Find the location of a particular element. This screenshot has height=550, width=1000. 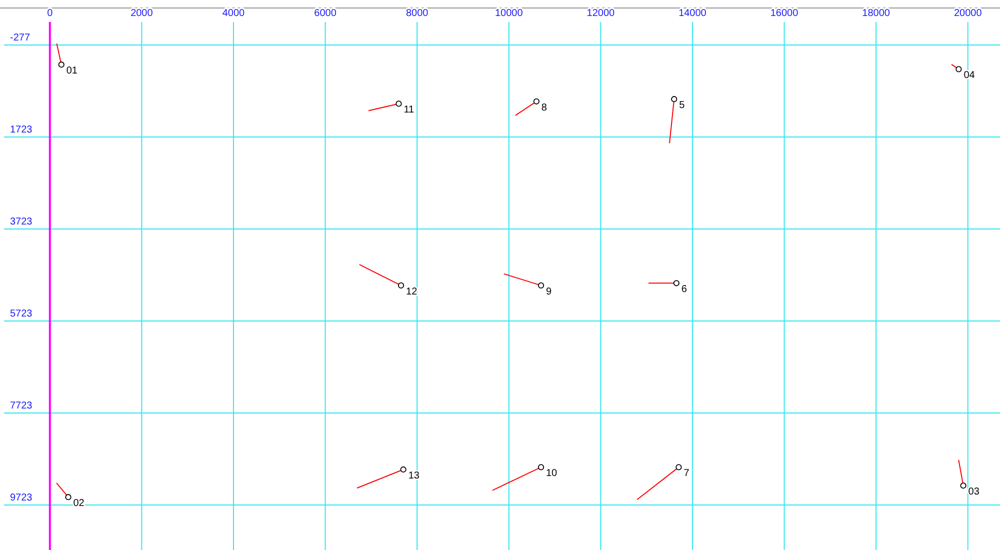

y-tick-label: 7723 is located at coordinates (21, 406).